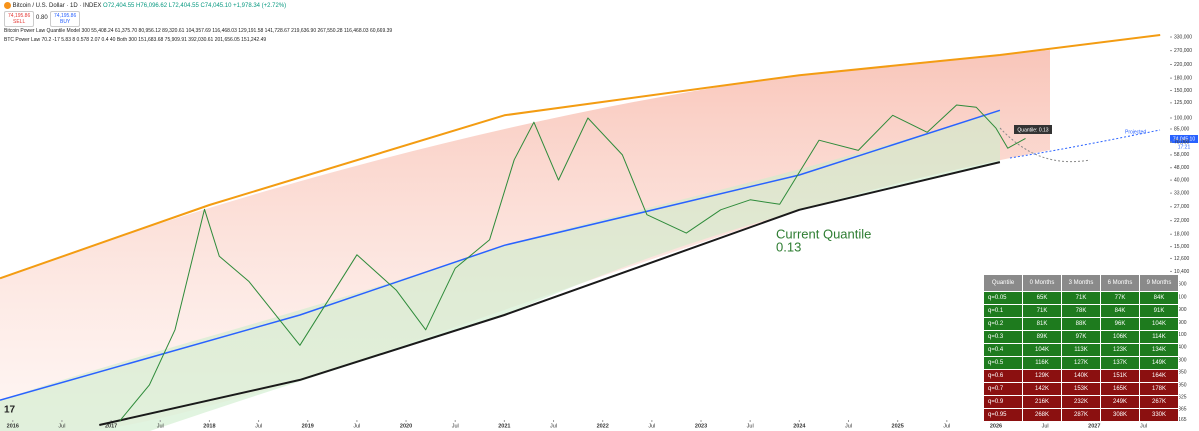 This screenshot has width=1199, height=431. What do you see at coordinates (1042, 363) in the screenshot?
I see `table-cell: 116K` at bounding box center [1042, 363].